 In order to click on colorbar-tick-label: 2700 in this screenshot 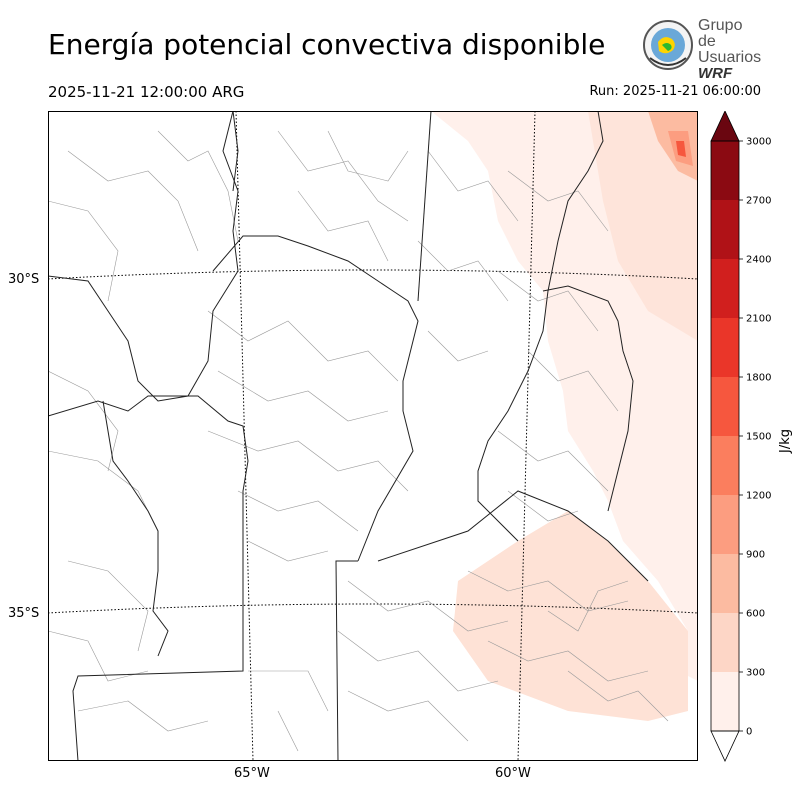, I will do `click(758, 201)`.